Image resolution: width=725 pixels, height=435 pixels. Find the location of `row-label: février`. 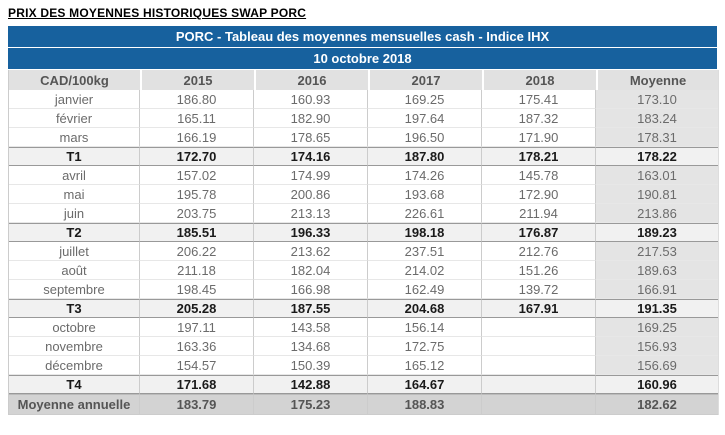

row-label: février is located at coordinates (74, 118).